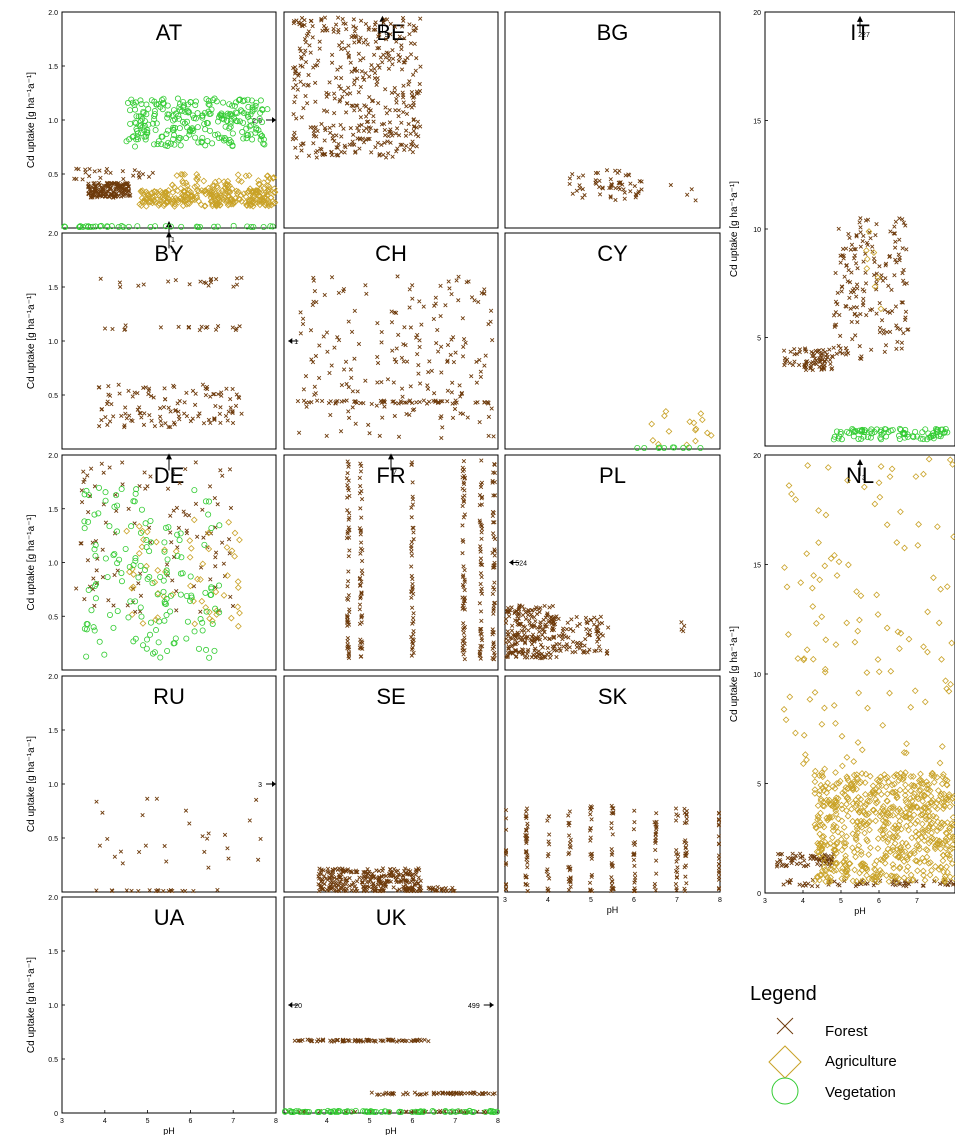 The width and height of the screenshot is (955, 1135). Describe the element at coordinates (867, 670) in the screenshot. I see `series-agriculture` at that location.